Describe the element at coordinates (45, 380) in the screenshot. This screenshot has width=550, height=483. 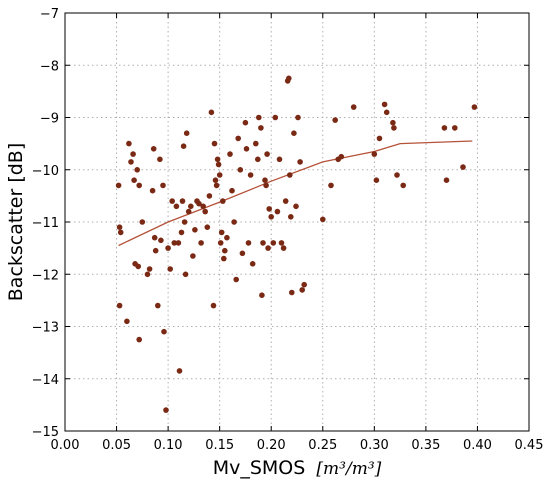
I see `y-tick-label: −14` at that location.